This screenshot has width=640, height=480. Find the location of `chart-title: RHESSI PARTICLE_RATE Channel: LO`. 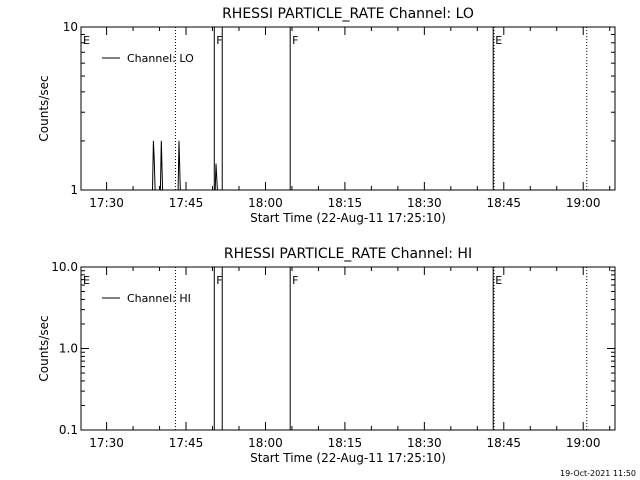

chart-title: RHESSI PARTICLE_RATE Channel: LO is located at coordinates (348, 14).